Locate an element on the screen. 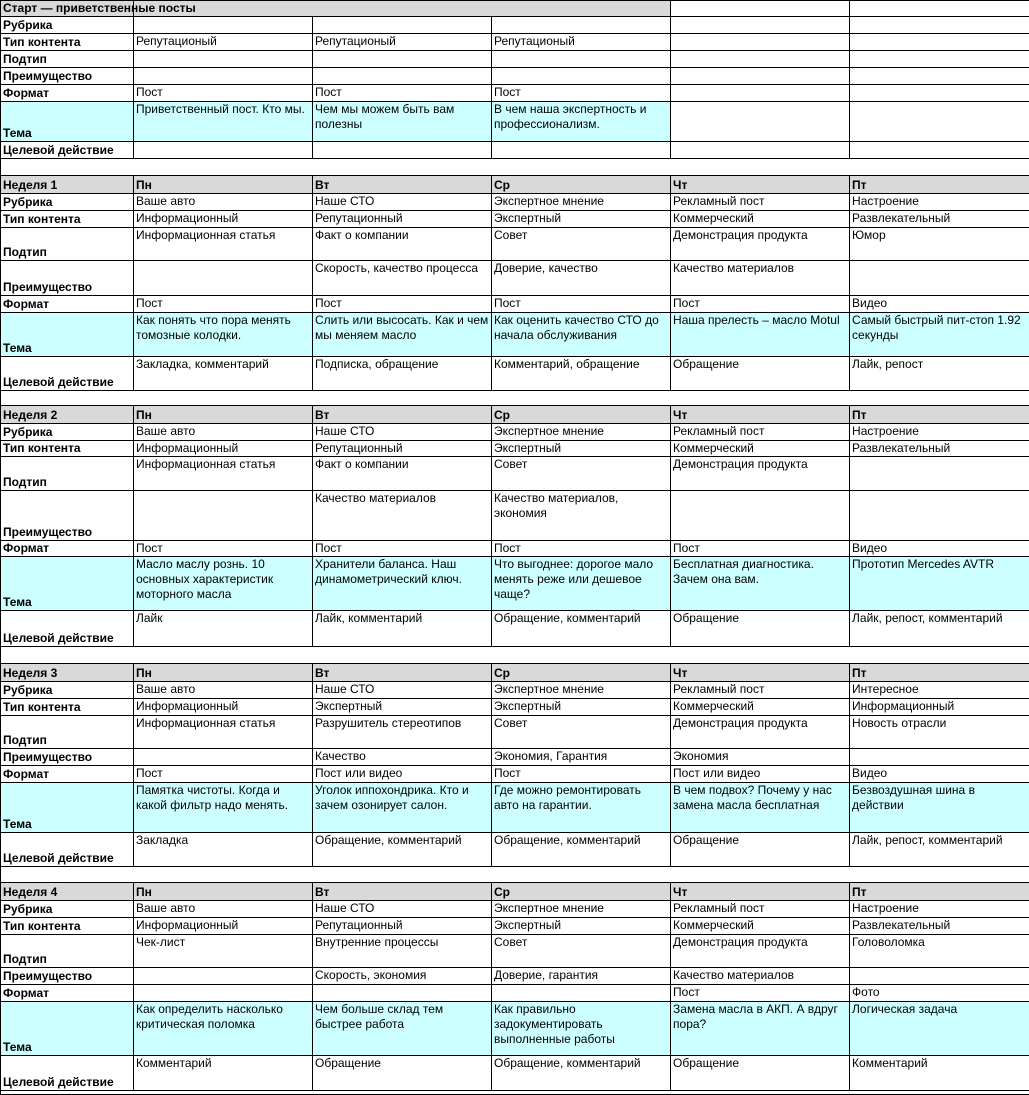  cell: Экономия is located at coordinates (760, 757).